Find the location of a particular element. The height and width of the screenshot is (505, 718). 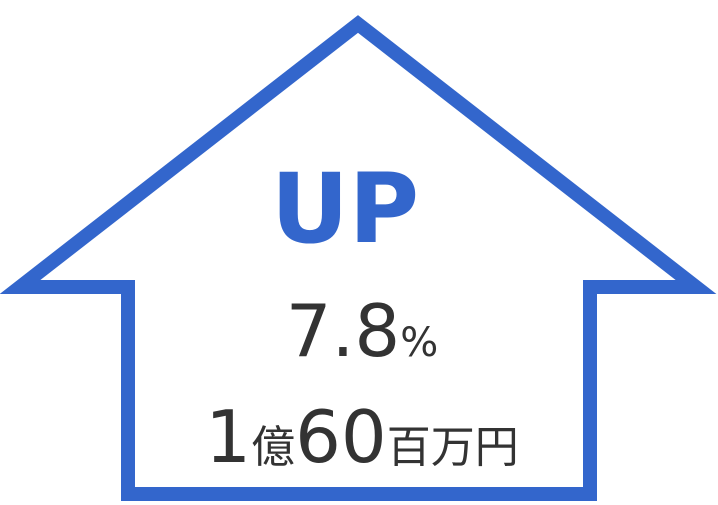

amount-part: 億 is located at coordinates (273, 447).